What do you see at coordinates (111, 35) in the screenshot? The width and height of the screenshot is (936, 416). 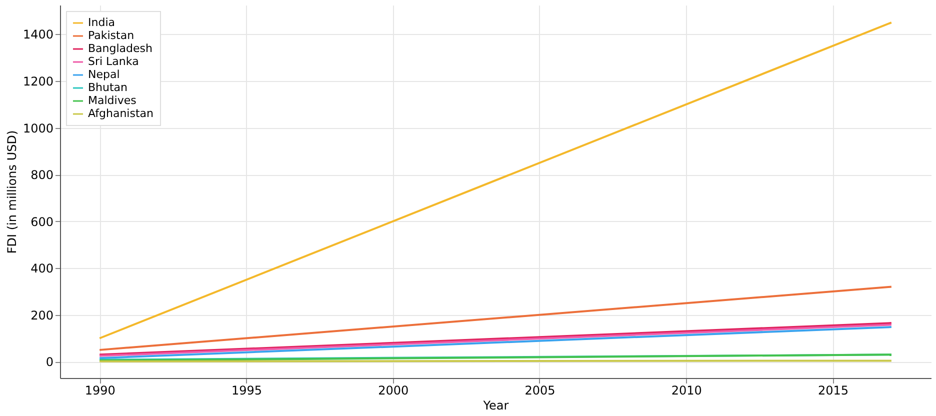 I see `legend-label: Pakistan` at bounding box center [111, 35].